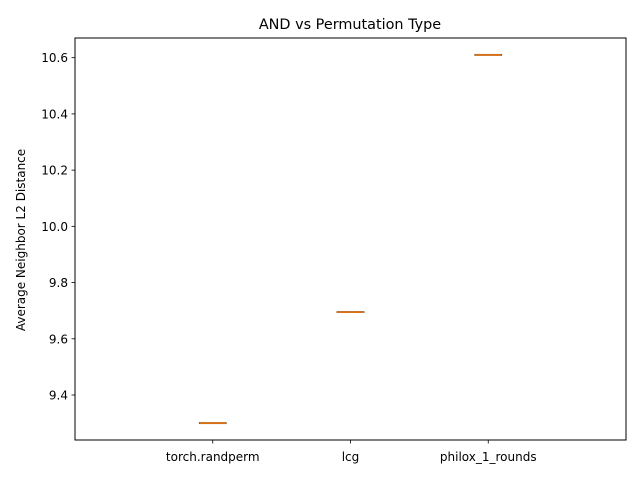  What do you see at coordinates (213, 457) in the screenshot?
I see `x-tick-label: torch.randperm` at bounding box center [213, 457].